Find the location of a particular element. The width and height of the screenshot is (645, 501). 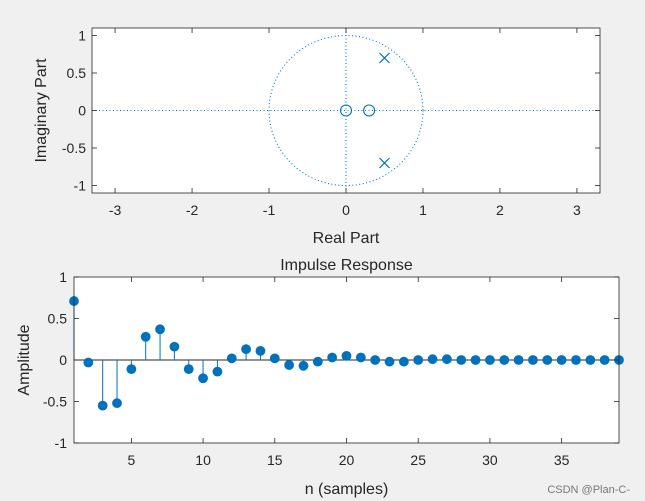

pole-zero-xtick-label: 0 is located at coordinates (346, 210).